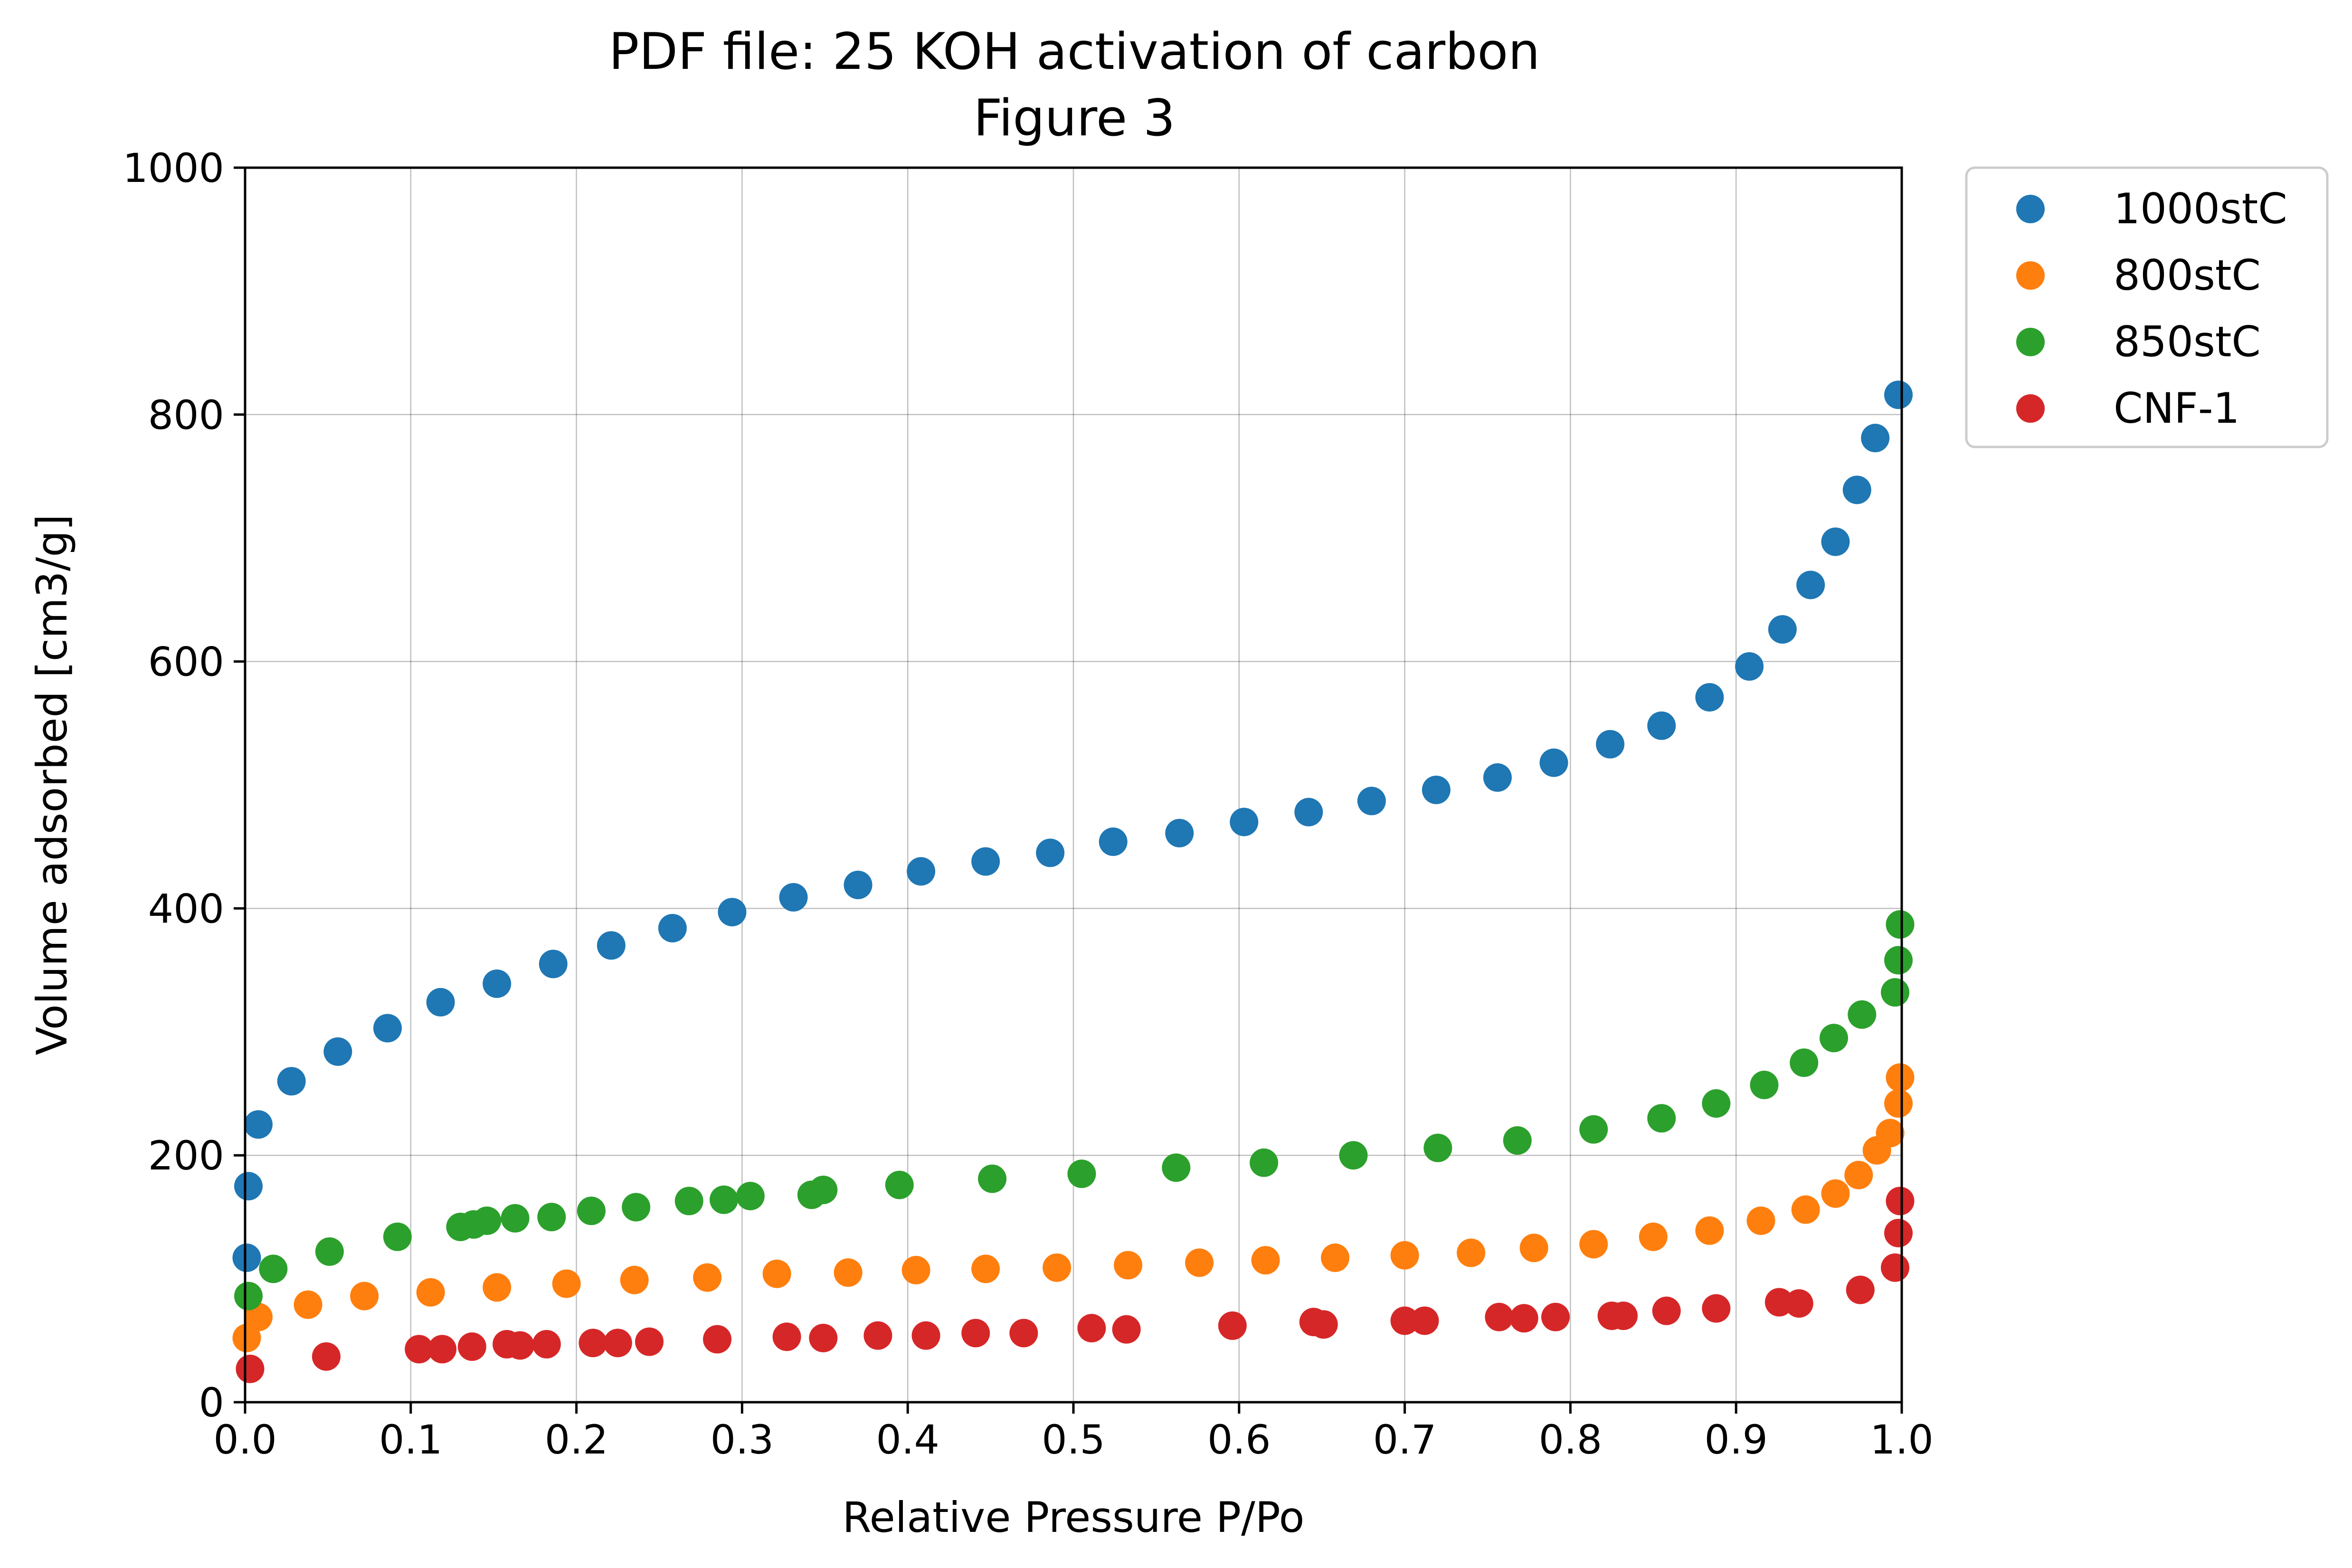  I want to click on x-tick-label: 0.3, so click(742, 1439).